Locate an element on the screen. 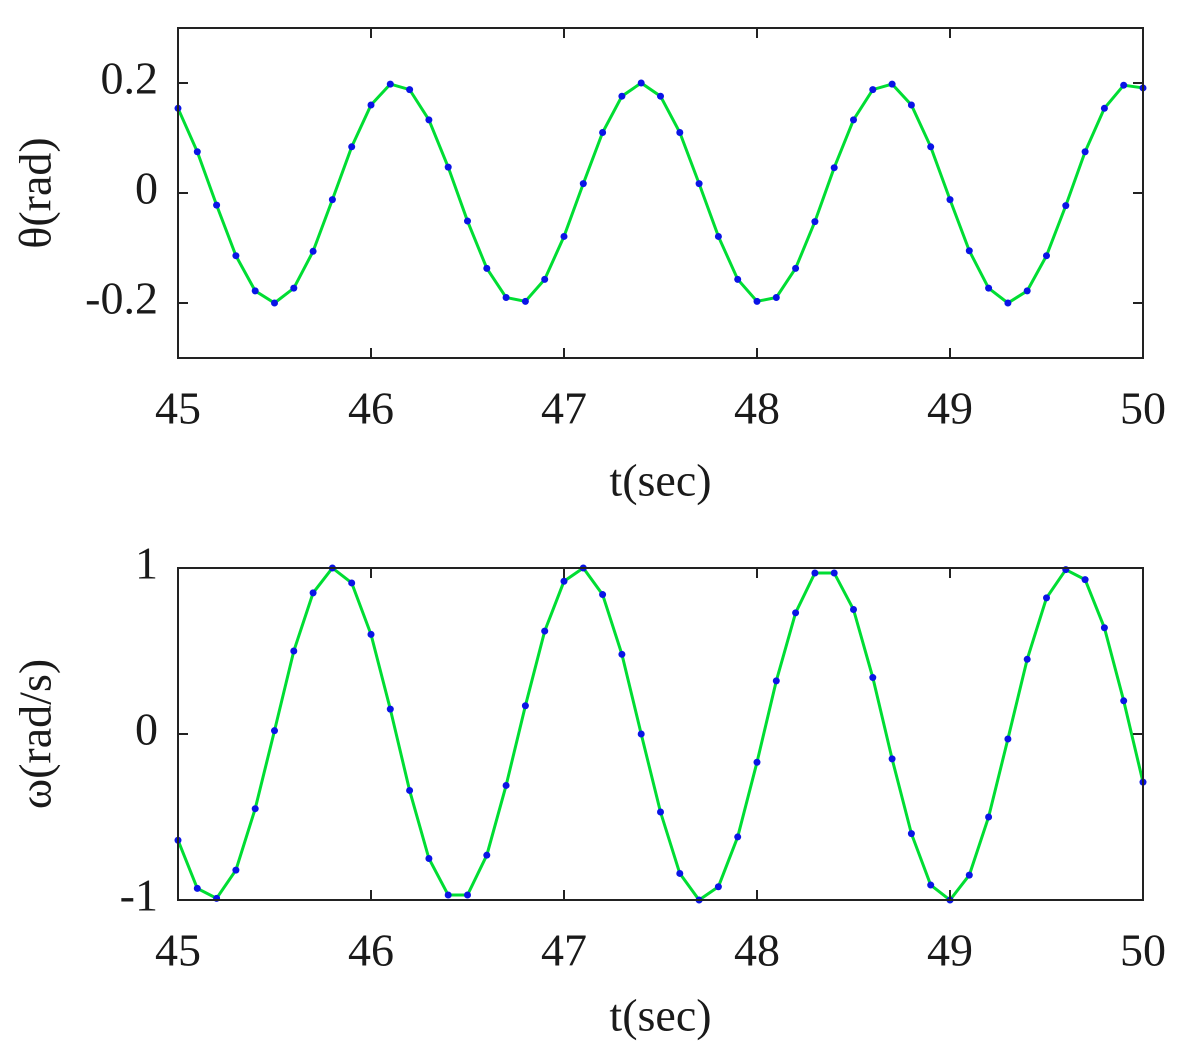 The width and height of the screenshot is (1195, 1064). x-tick-label: 46 is located at coordinates (371, 408).